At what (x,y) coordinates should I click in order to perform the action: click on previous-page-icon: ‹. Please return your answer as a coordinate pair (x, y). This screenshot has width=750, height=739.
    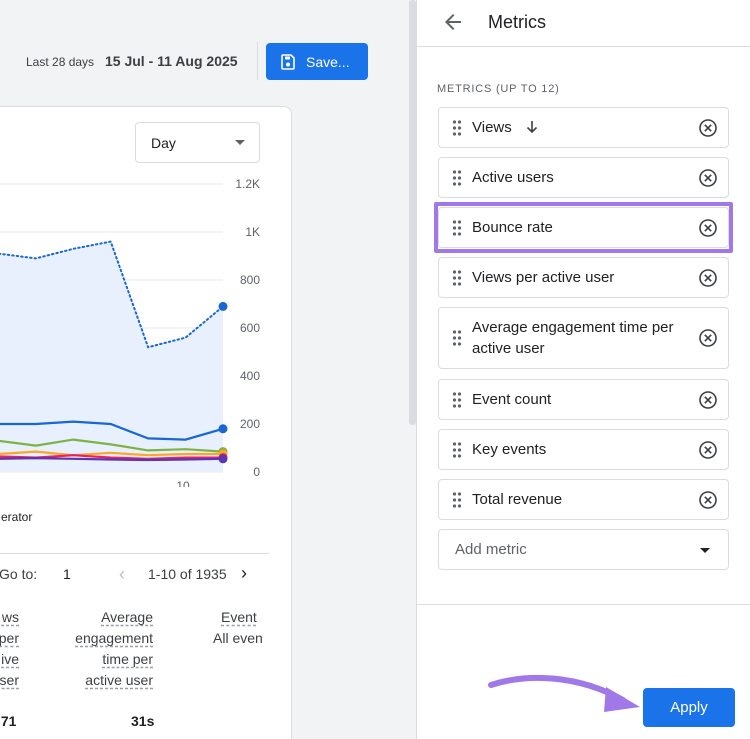
    Looking at the image, I should click on (122, 574).